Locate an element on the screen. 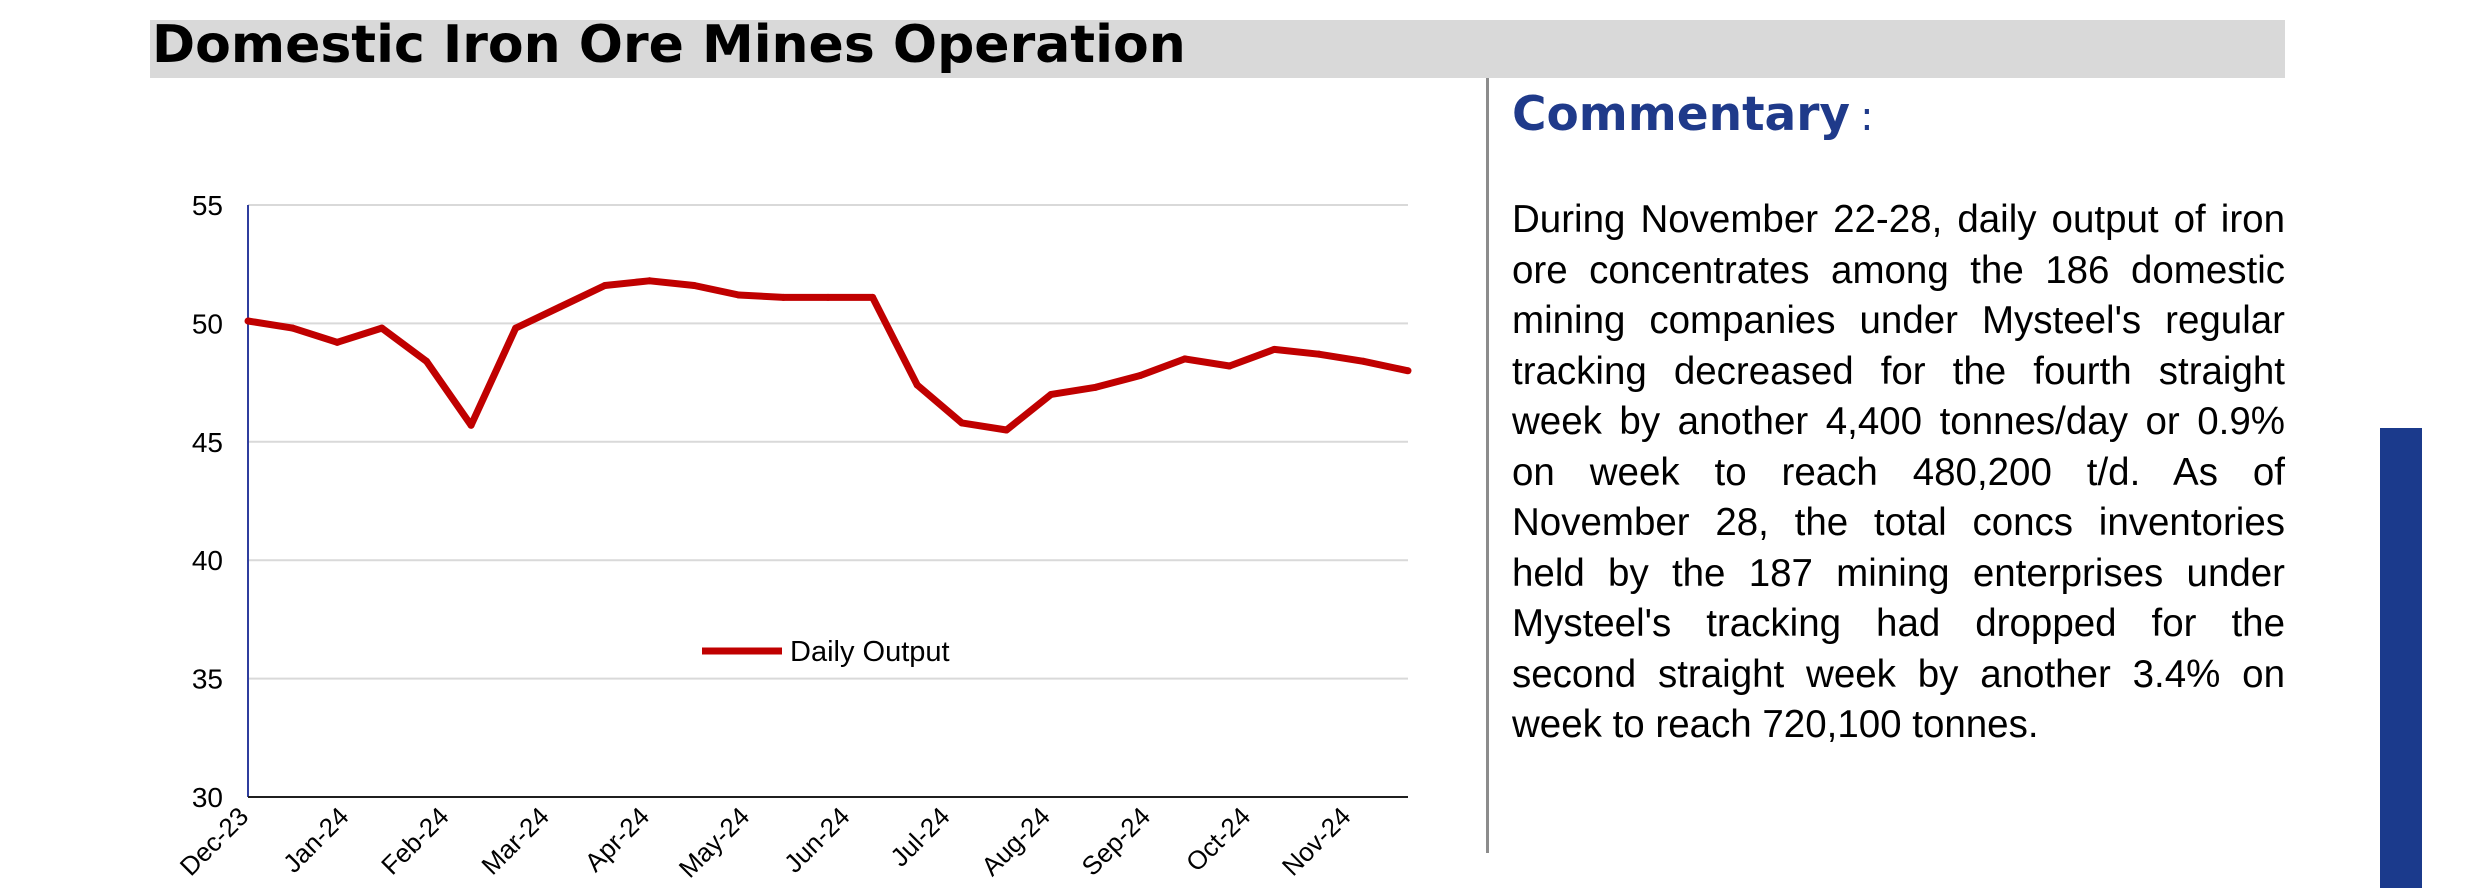  x-tick-label: Jul-24 is located at coordinates (919, 836).